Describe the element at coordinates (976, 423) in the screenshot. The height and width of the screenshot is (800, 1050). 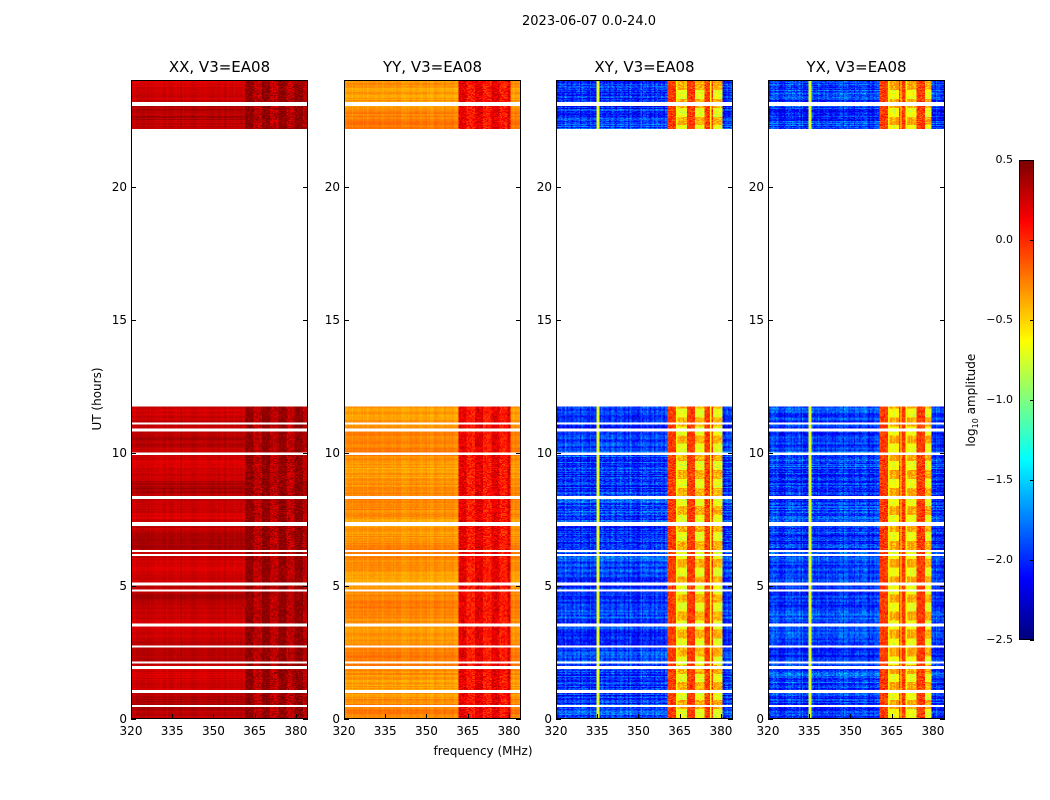
I see `colorbar-label-sub: 10` at that location.